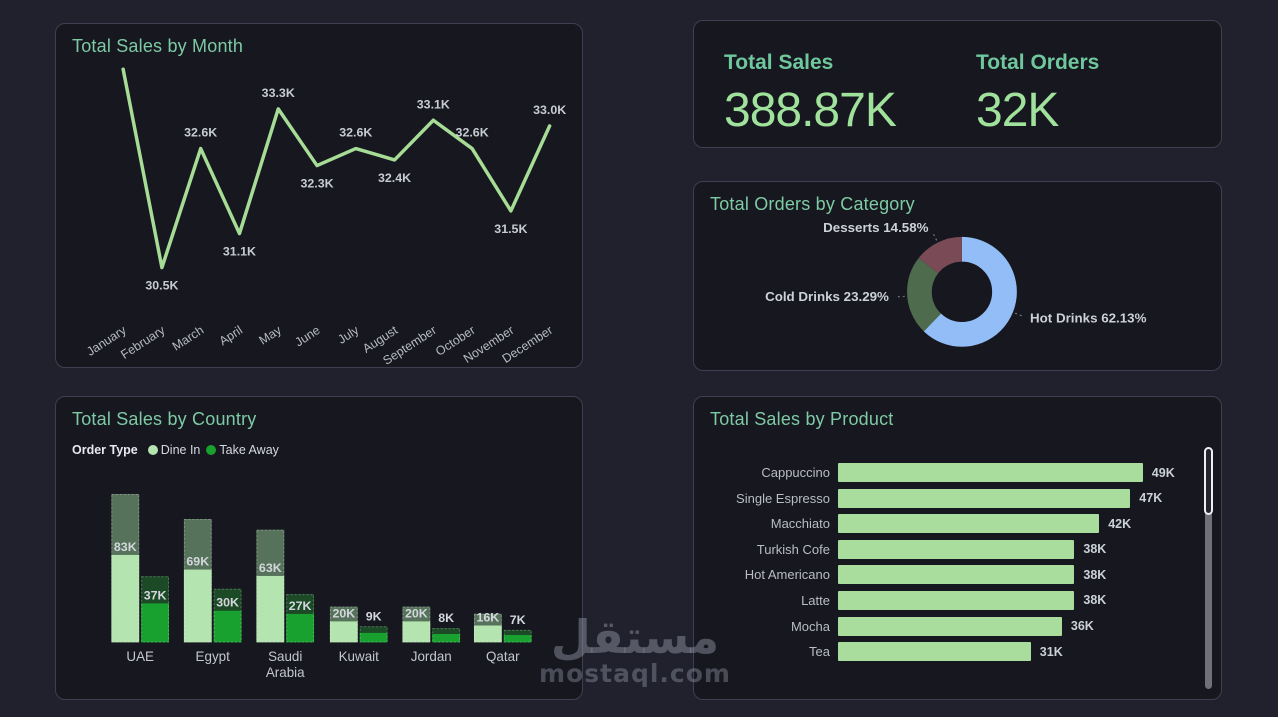 This screenshot has width=1278, height=717. What do you see at coordinates (125, 547) in the screenshot?
I see `bar-data-label: 83K` at bounding box center [125, 547].